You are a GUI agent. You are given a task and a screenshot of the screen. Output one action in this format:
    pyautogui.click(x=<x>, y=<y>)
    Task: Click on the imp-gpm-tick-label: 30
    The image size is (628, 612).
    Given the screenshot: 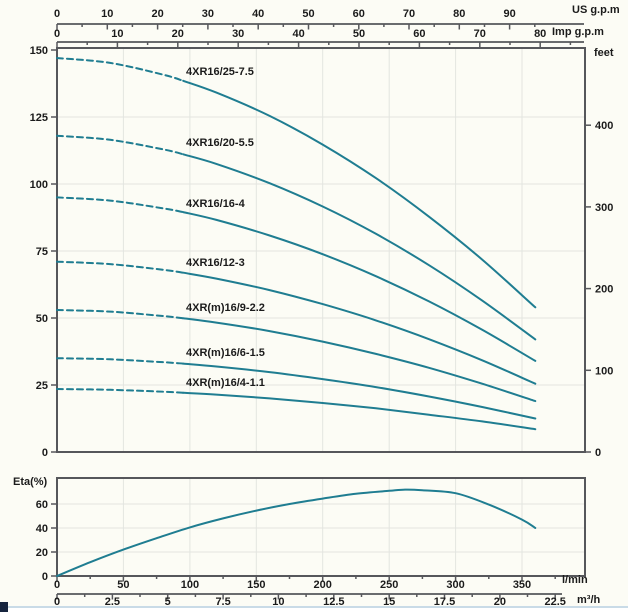 What is the action you would take?
    pyautogui.click(x=238, y=34)
    